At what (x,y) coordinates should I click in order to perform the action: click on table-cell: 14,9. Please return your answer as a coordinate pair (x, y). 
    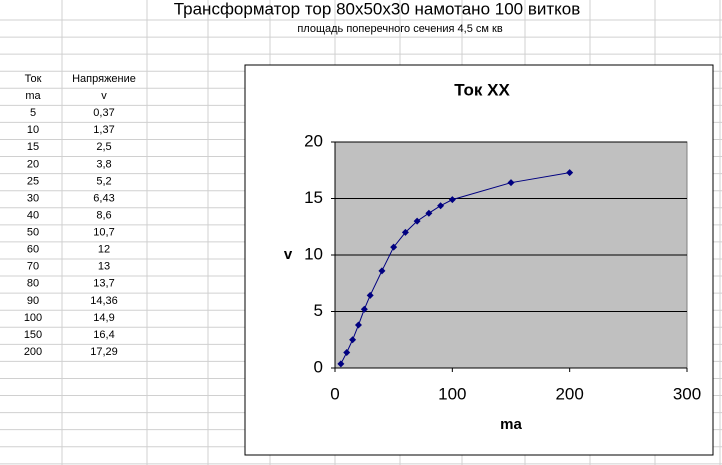
    Looking at the image, I should click on (103, 318).